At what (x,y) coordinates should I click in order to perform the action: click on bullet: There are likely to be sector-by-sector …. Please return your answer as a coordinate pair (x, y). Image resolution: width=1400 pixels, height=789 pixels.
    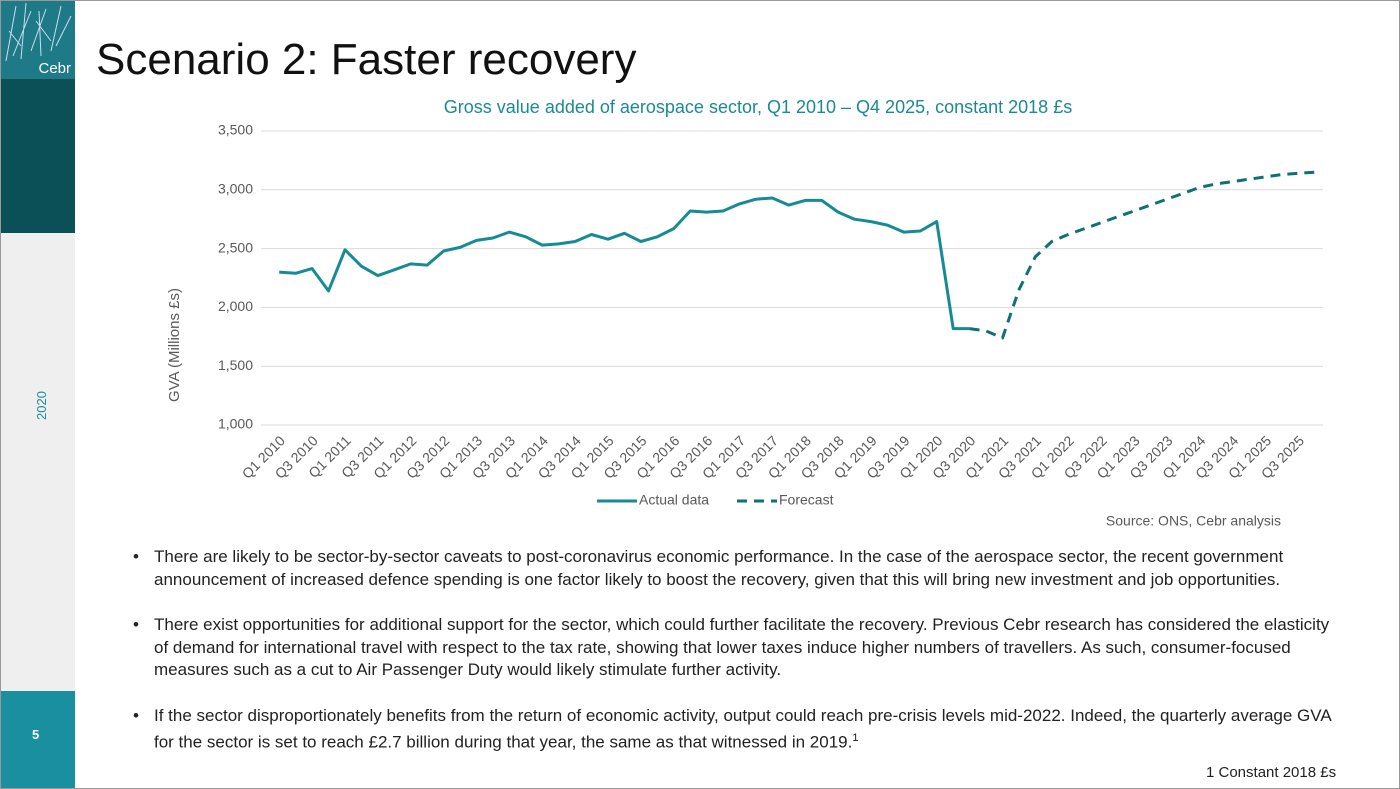
    Looking at the image, I should click on (736, 568).